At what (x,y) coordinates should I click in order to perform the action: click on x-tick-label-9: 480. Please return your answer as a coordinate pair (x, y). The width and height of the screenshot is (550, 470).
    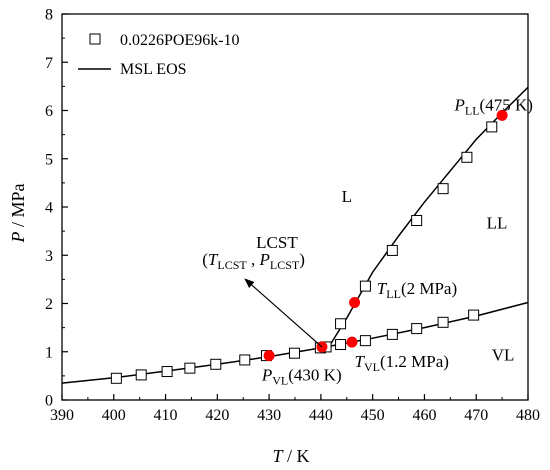
    Looking at the image, I should click on (528, 415).